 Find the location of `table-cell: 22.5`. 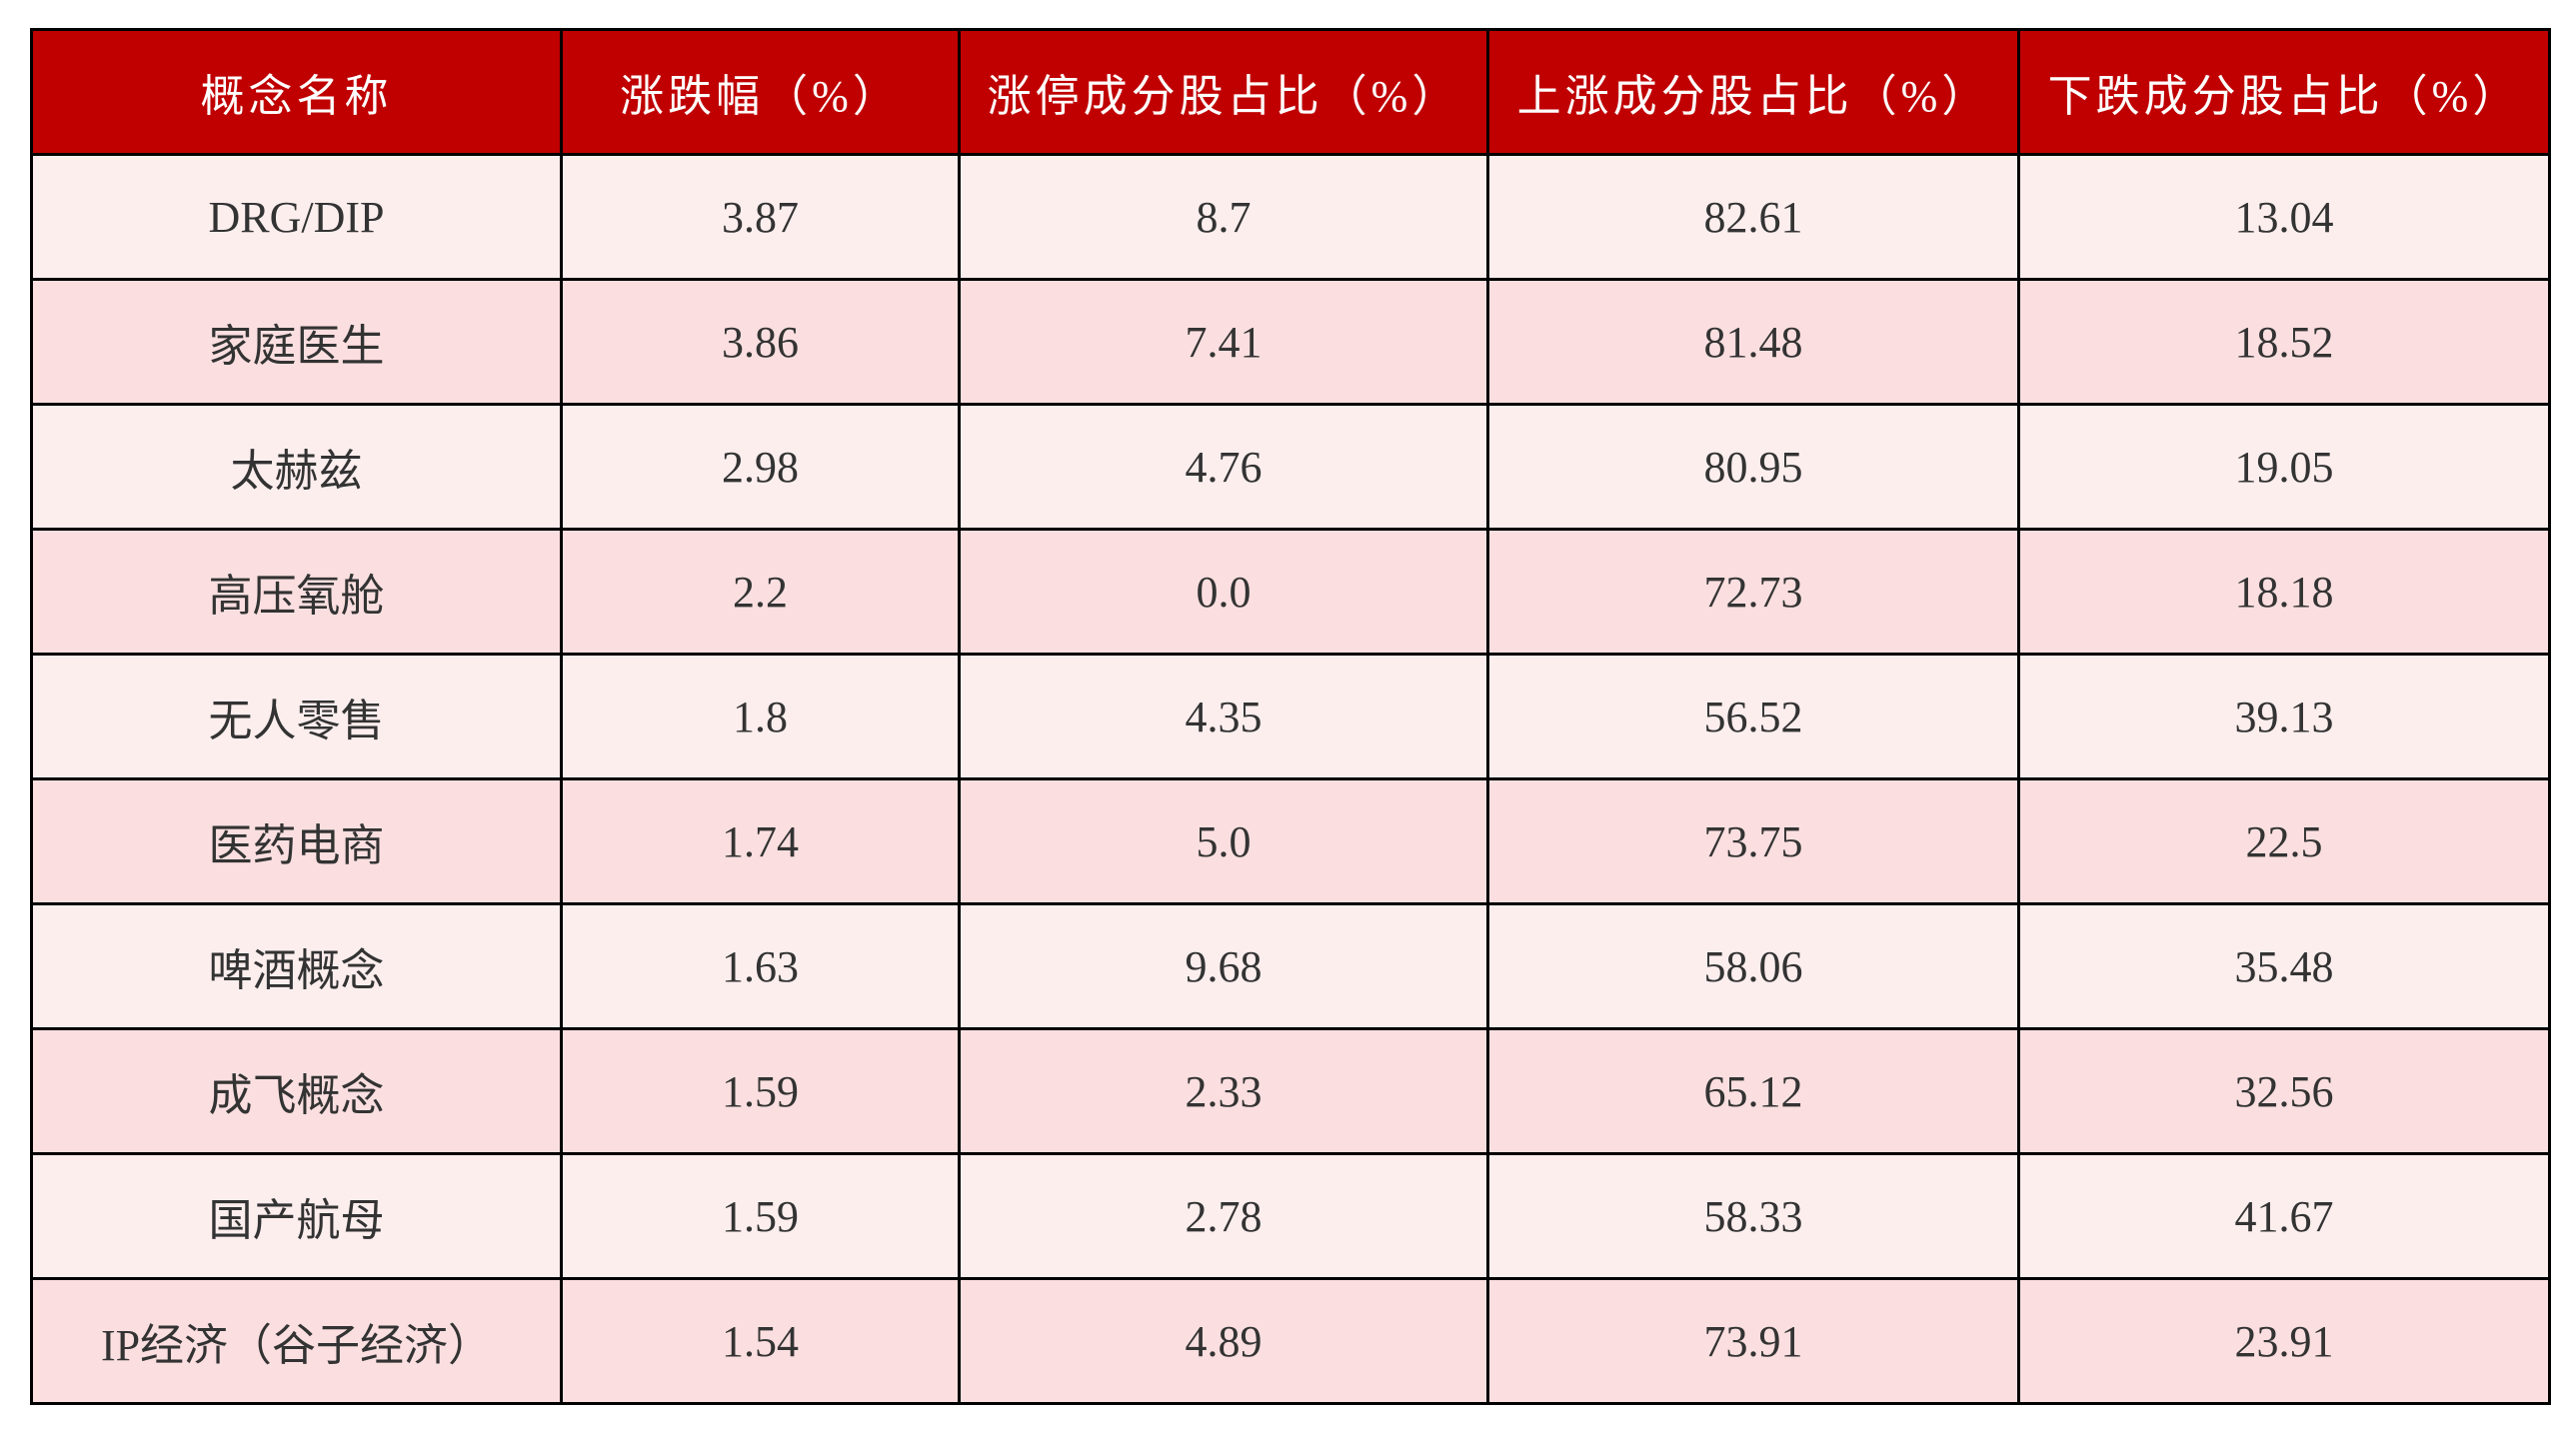

table-cell: 22.5 is located at coordinates (2284, 841).